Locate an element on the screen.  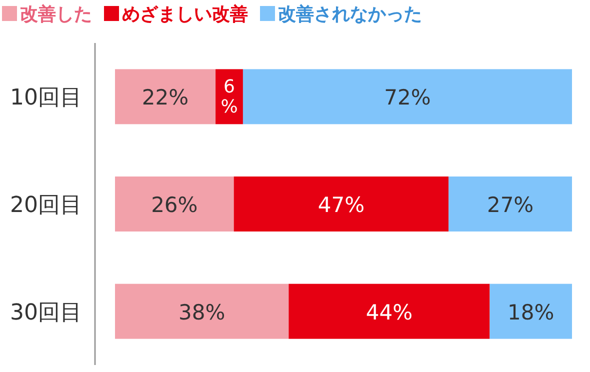
data-label: 22% is located at coordinates (165, 98).